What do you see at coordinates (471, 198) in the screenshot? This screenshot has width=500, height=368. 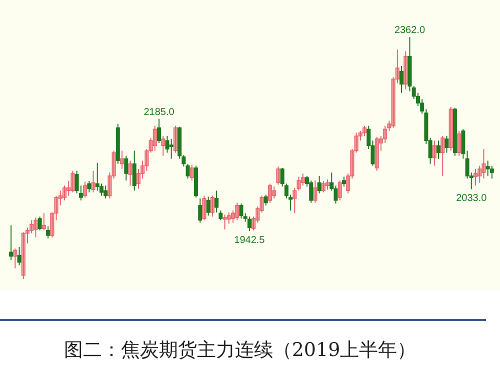 I see `annotation: 2033.0` at bounding box center [471, 198].